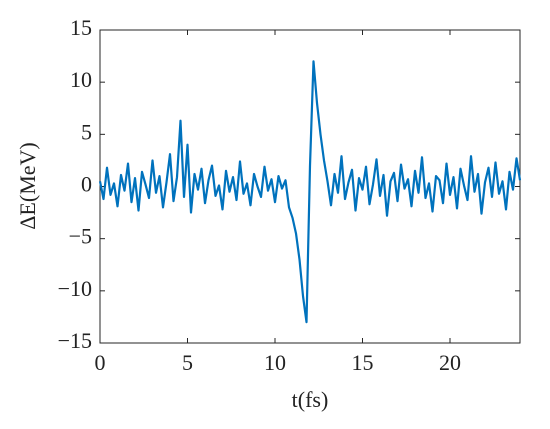 The height and width of the screenshot is (429, 550). Describe the element at coordinates (27, 185) in the screenshot. I see `y-axis-label: ΔE(MeV)` at that location.